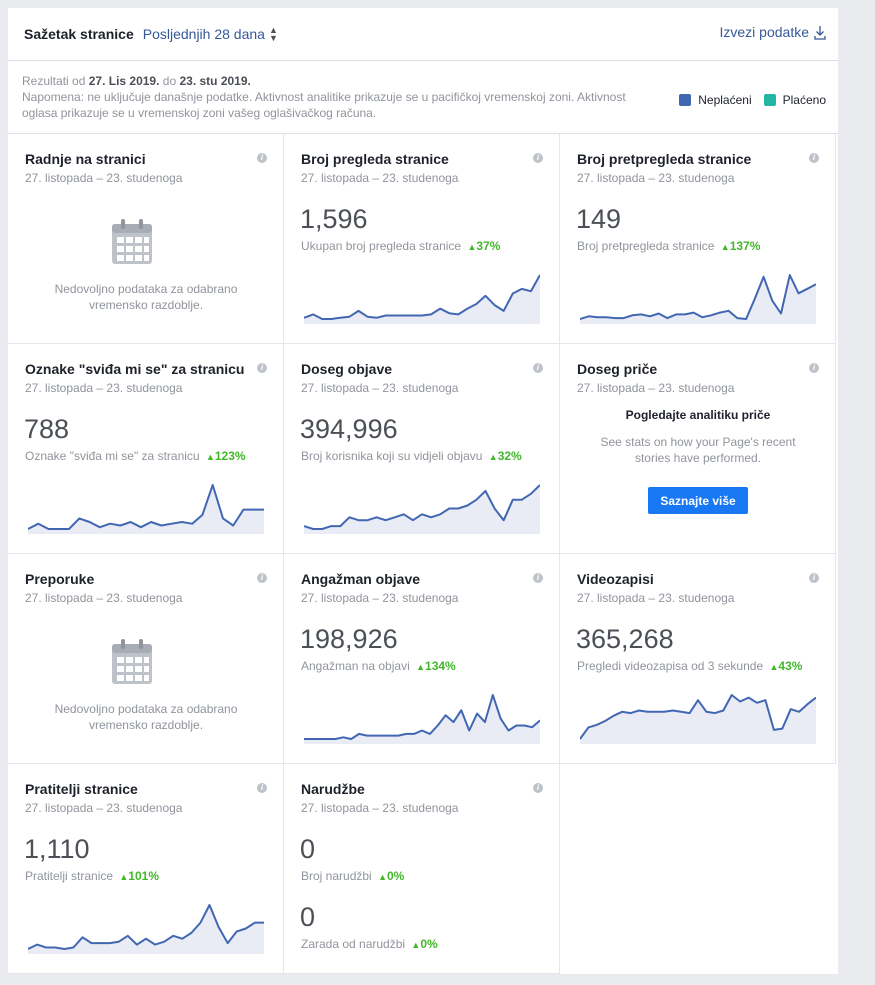  I want to click on legend-label: Neplaćeni, so click(725, 100).